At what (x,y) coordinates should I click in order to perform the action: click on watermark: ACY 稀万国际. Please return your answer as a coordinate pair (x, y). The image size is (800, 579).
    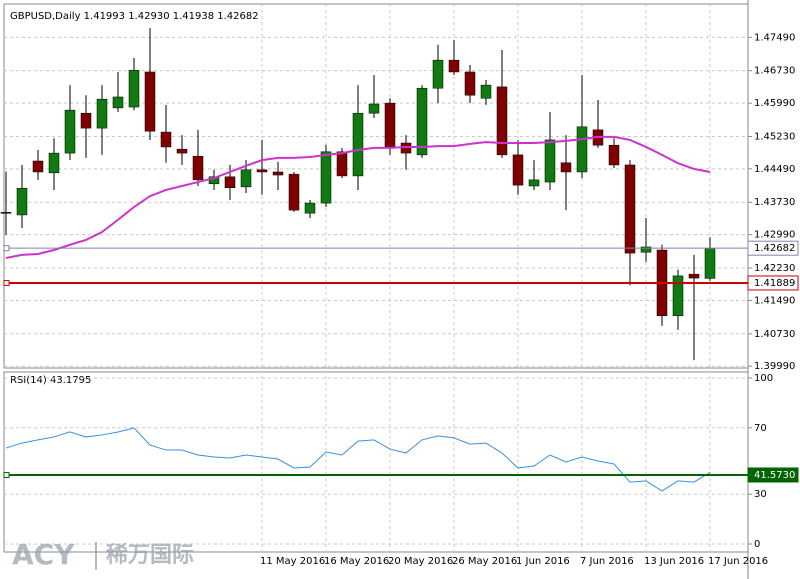
    Looking at the image, I should click on (103, 554).